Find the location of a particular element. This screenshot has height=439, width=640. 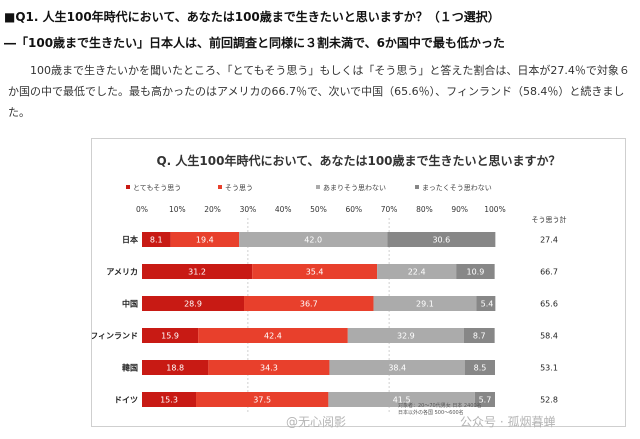

total-value: 27.4 is located at coordinates (549, 240).